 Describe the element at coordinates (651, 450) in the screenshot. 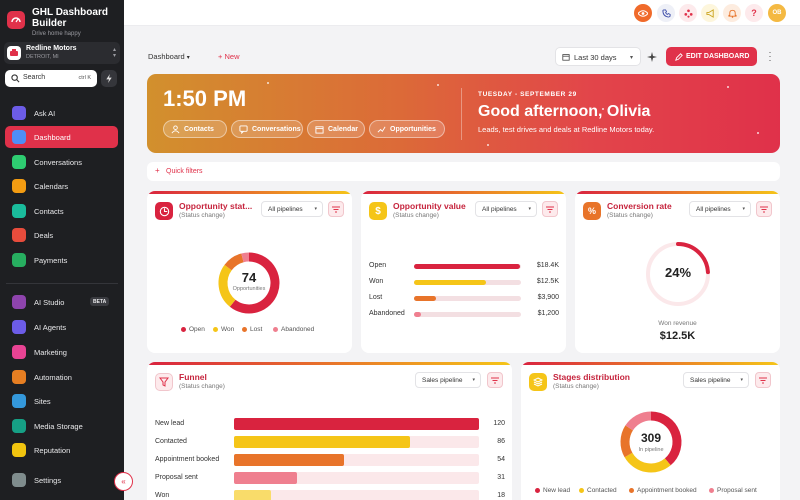

I see `donut-center-label: In pipeline` at that location.